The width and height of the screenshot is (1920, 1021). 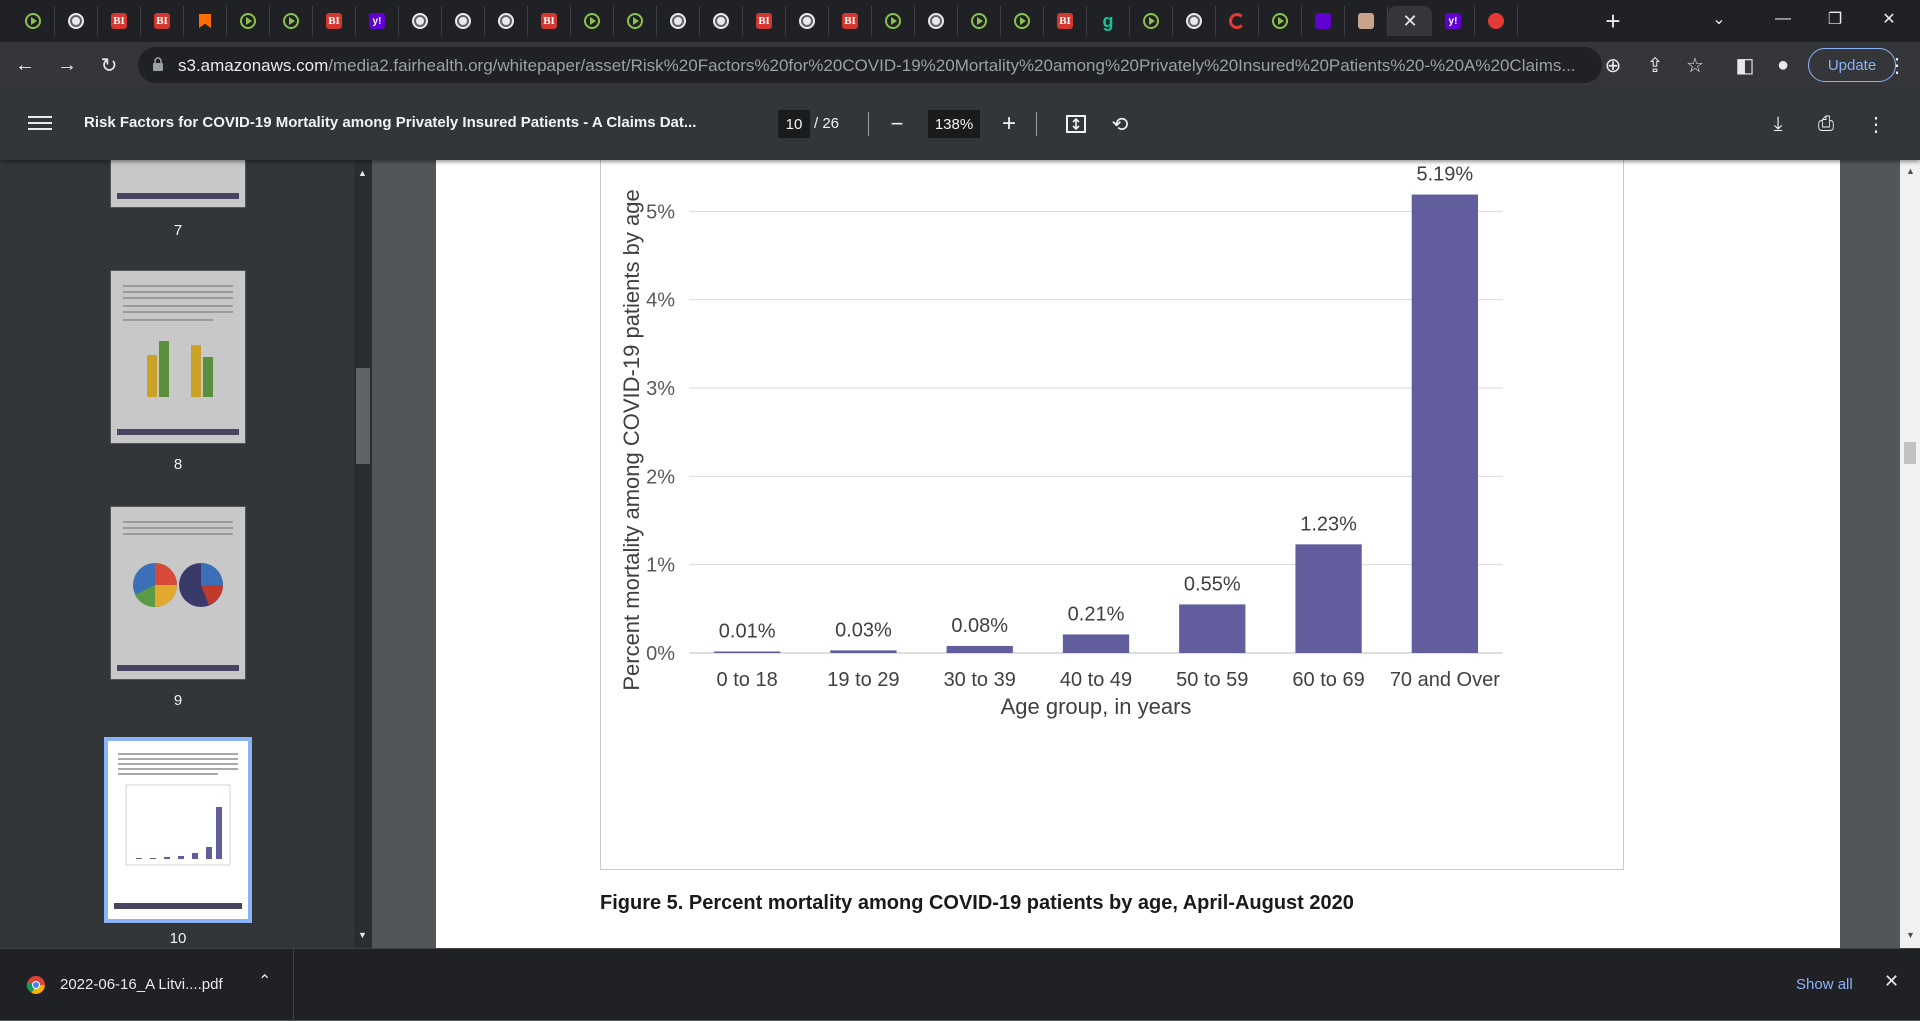 What do you see at coordinates (1910, 554) in the screenshot?
I see `main-scrollbar: ▲ ▼` at bounding box center [1910, 554].